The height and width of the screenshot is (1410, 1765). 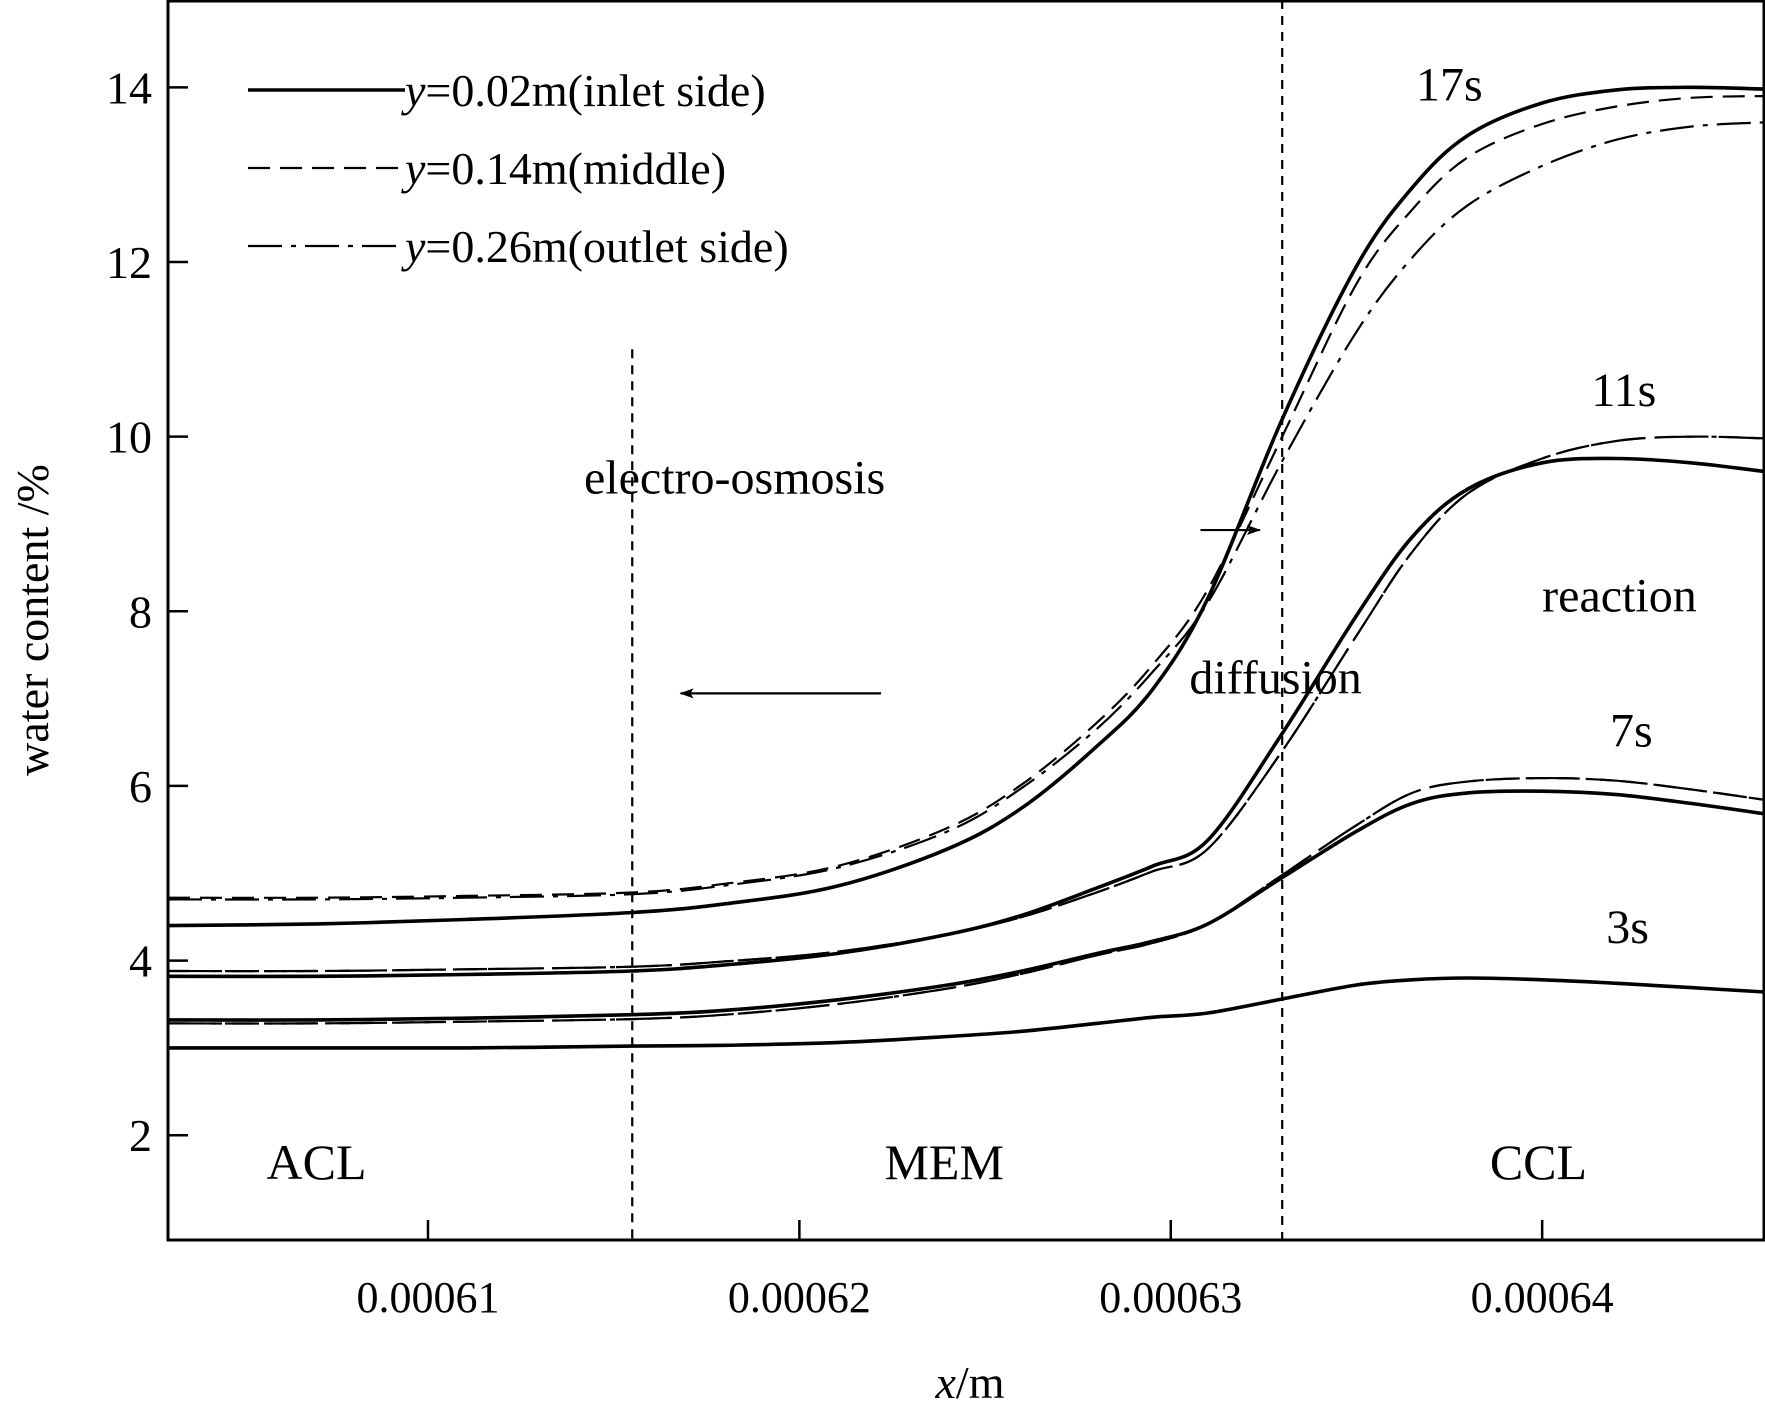 I want to click on y-tick-label: 10, so click(x=129, y=437).